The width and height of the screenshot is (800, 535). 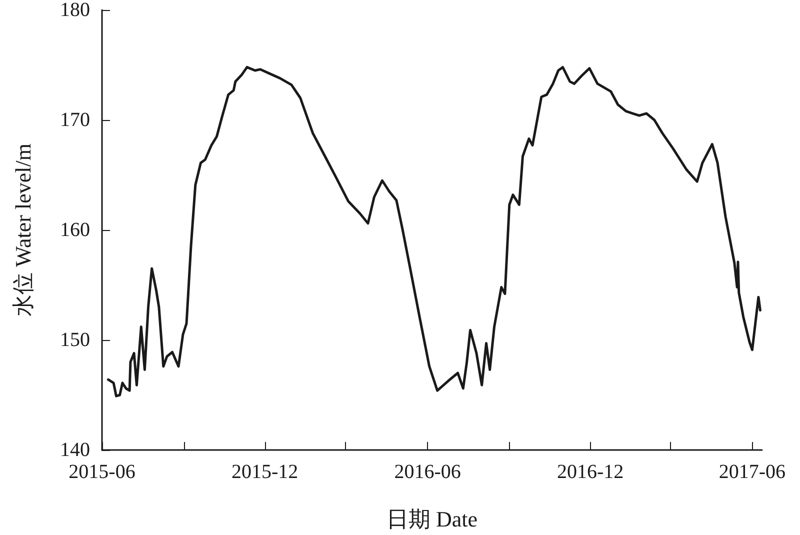 I want to click on x-tick-label: 2015-06, so click(x=102, y=472).